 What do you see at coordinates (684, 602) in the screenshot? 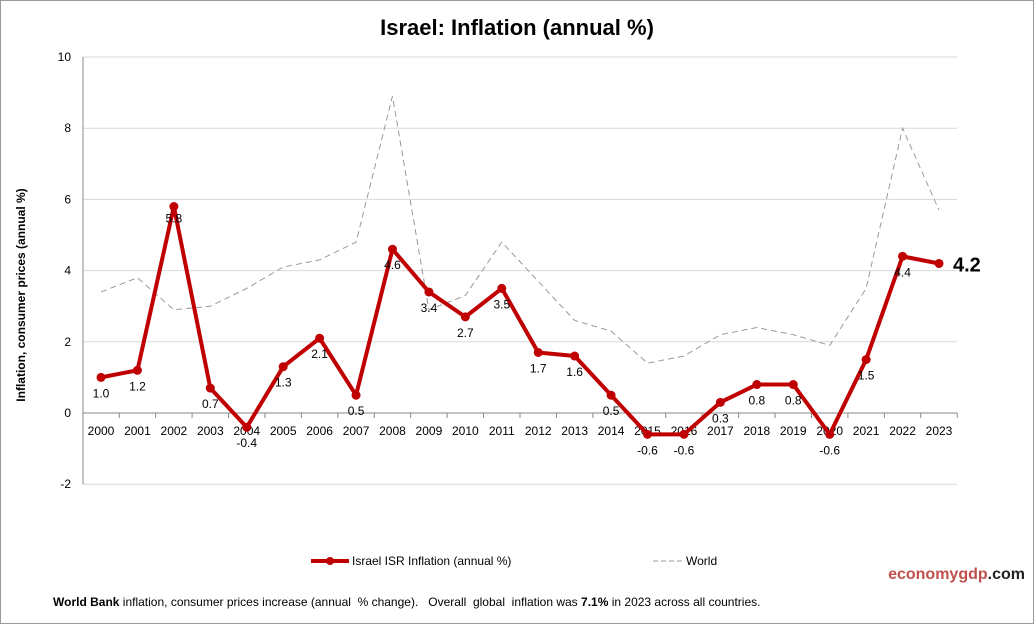
I see `footer-text2: in 2023 across all countries.` at bounding box center [684, 602].